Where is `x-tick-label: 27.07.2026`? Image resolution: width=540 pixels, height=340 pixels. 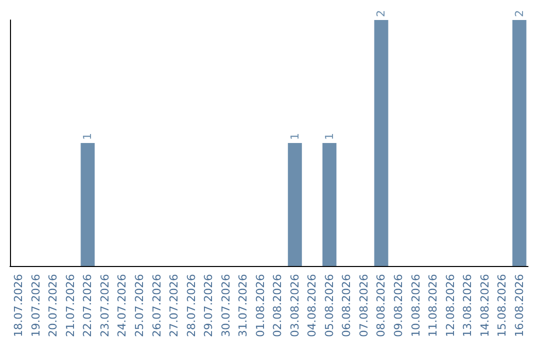 x-tick-label: 27.07.2026 is located at coordinates (174, 306).